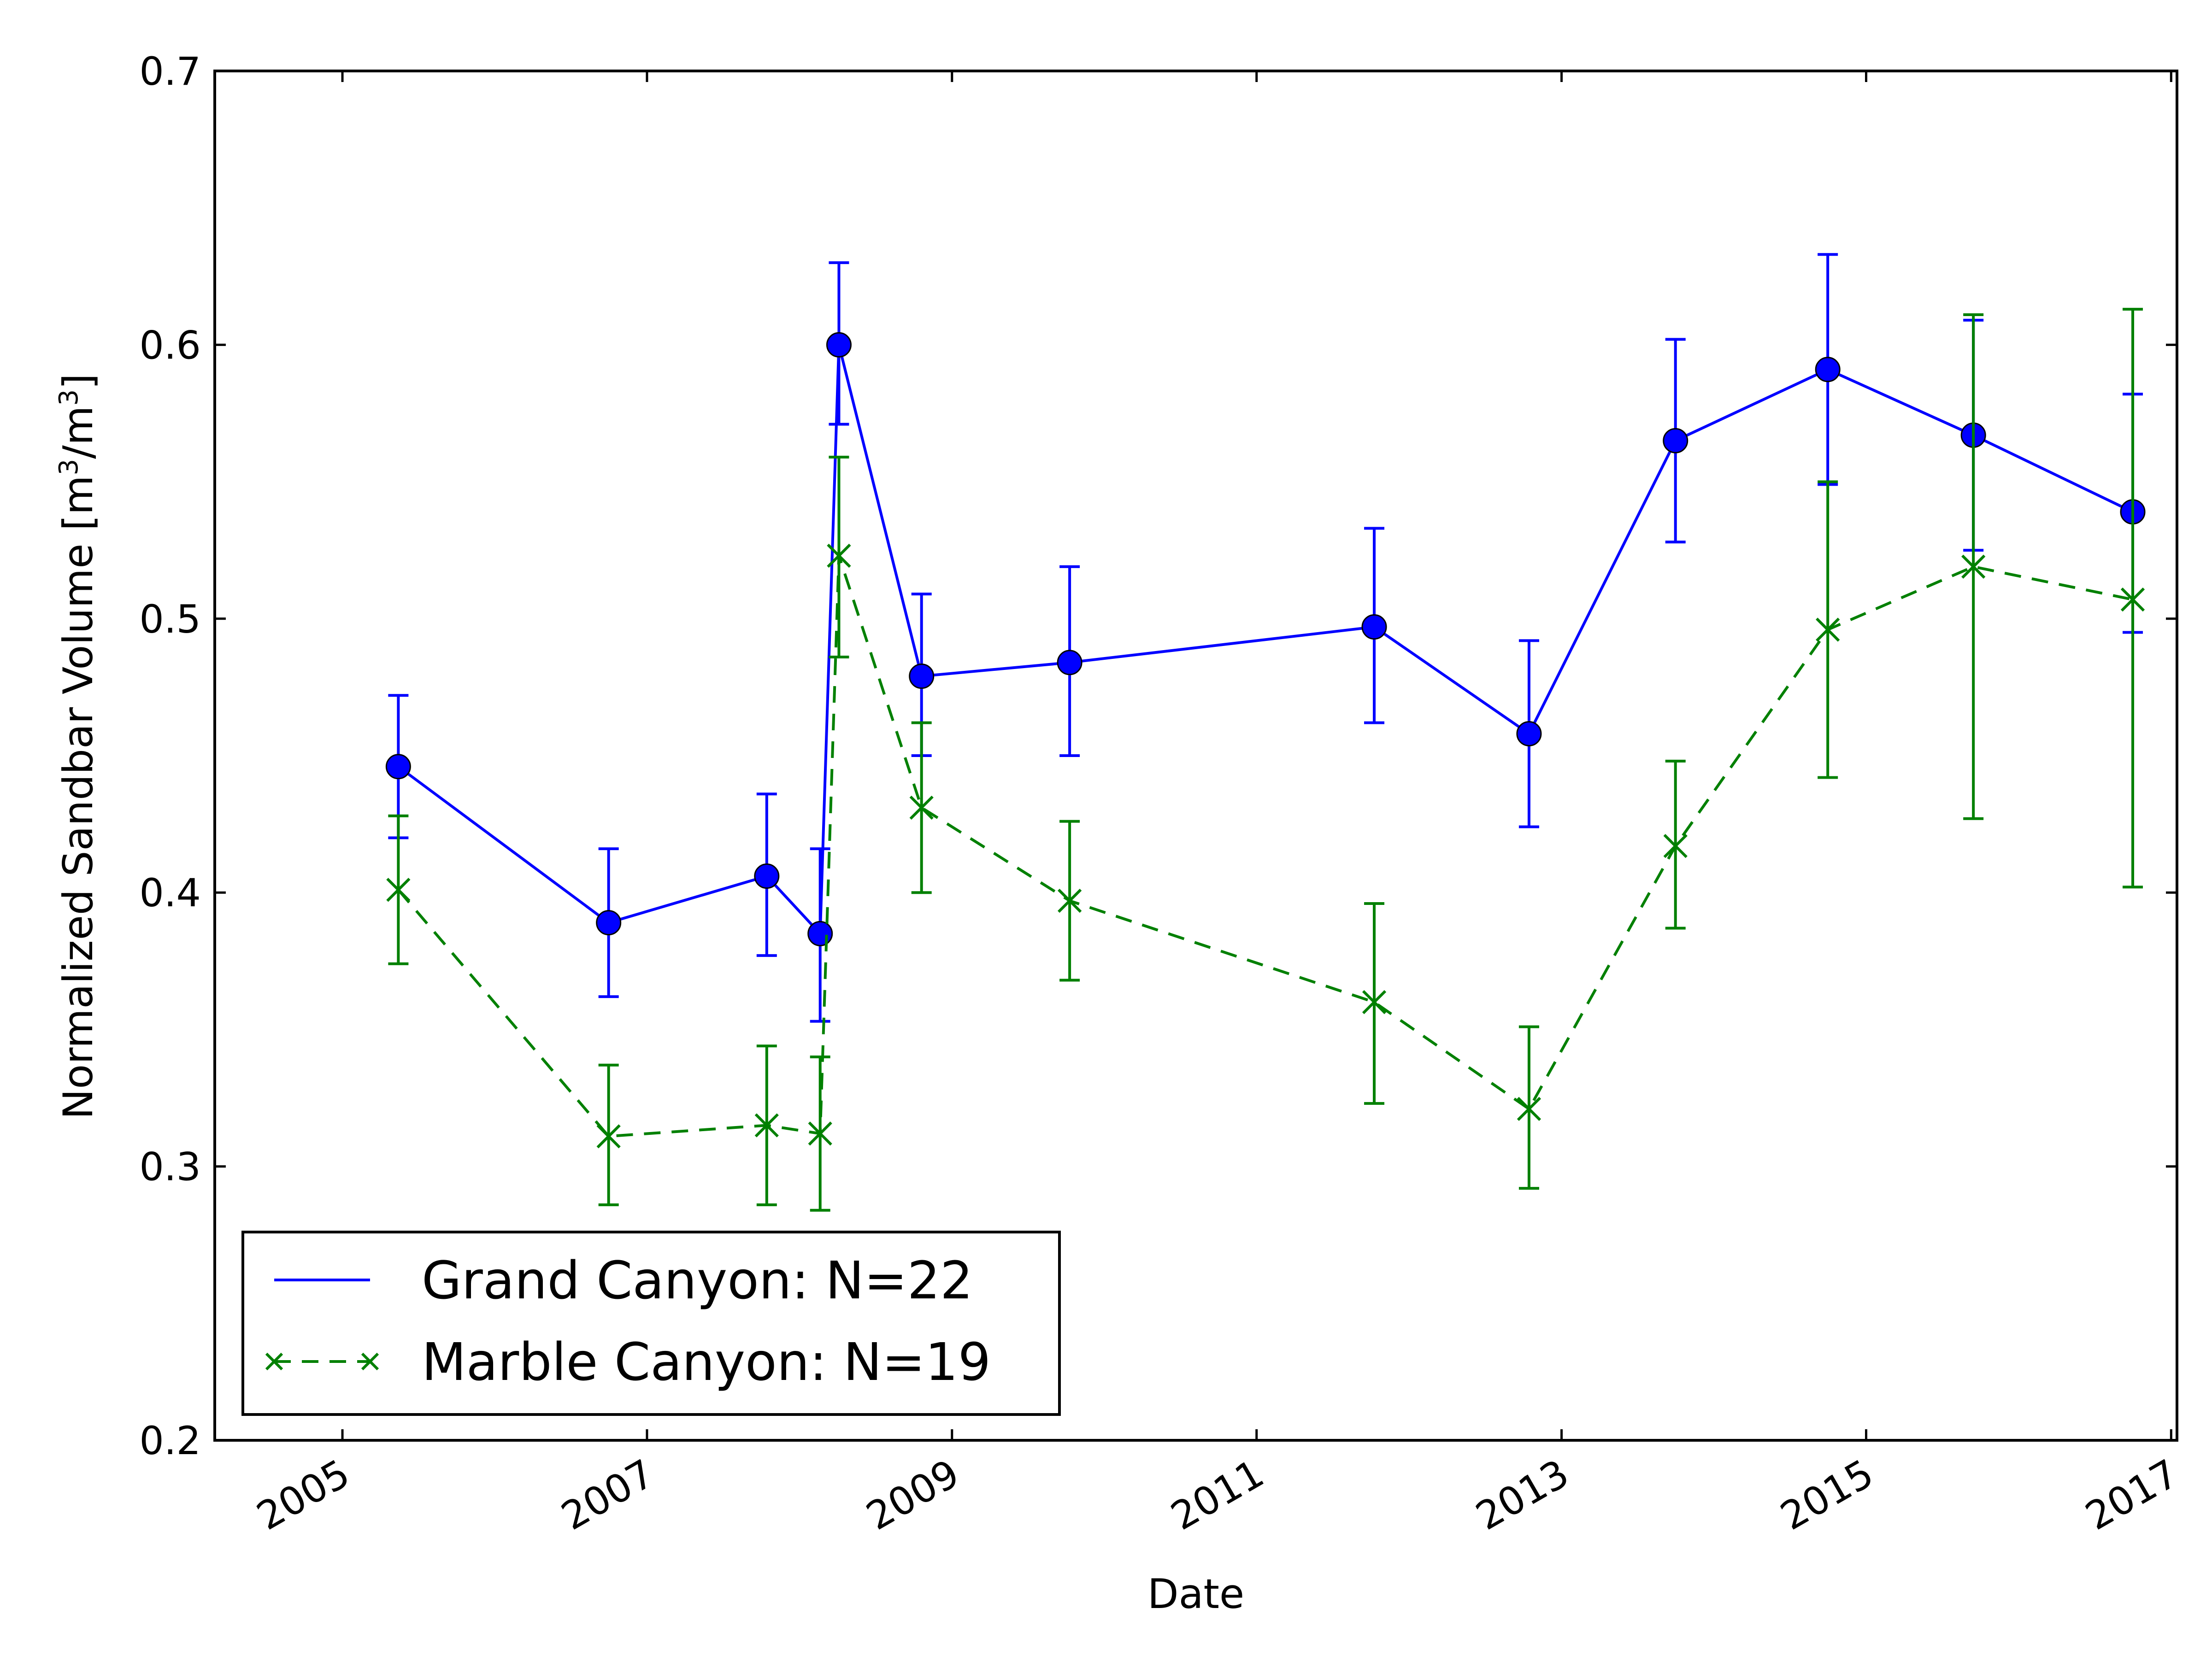 The height and width of the screenshot is (1661, 2212). I want to click on y-axis-title-end: ], so click(78, 381).